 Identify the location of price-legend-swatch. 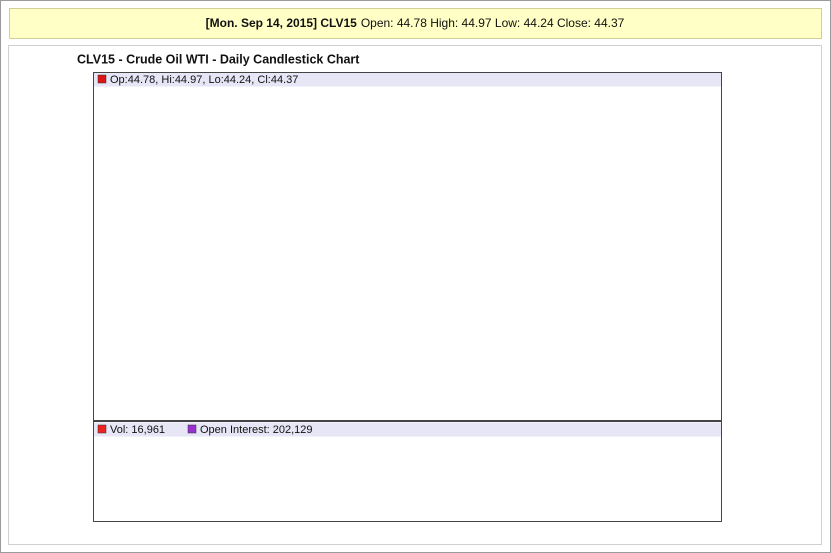
(102, 79).